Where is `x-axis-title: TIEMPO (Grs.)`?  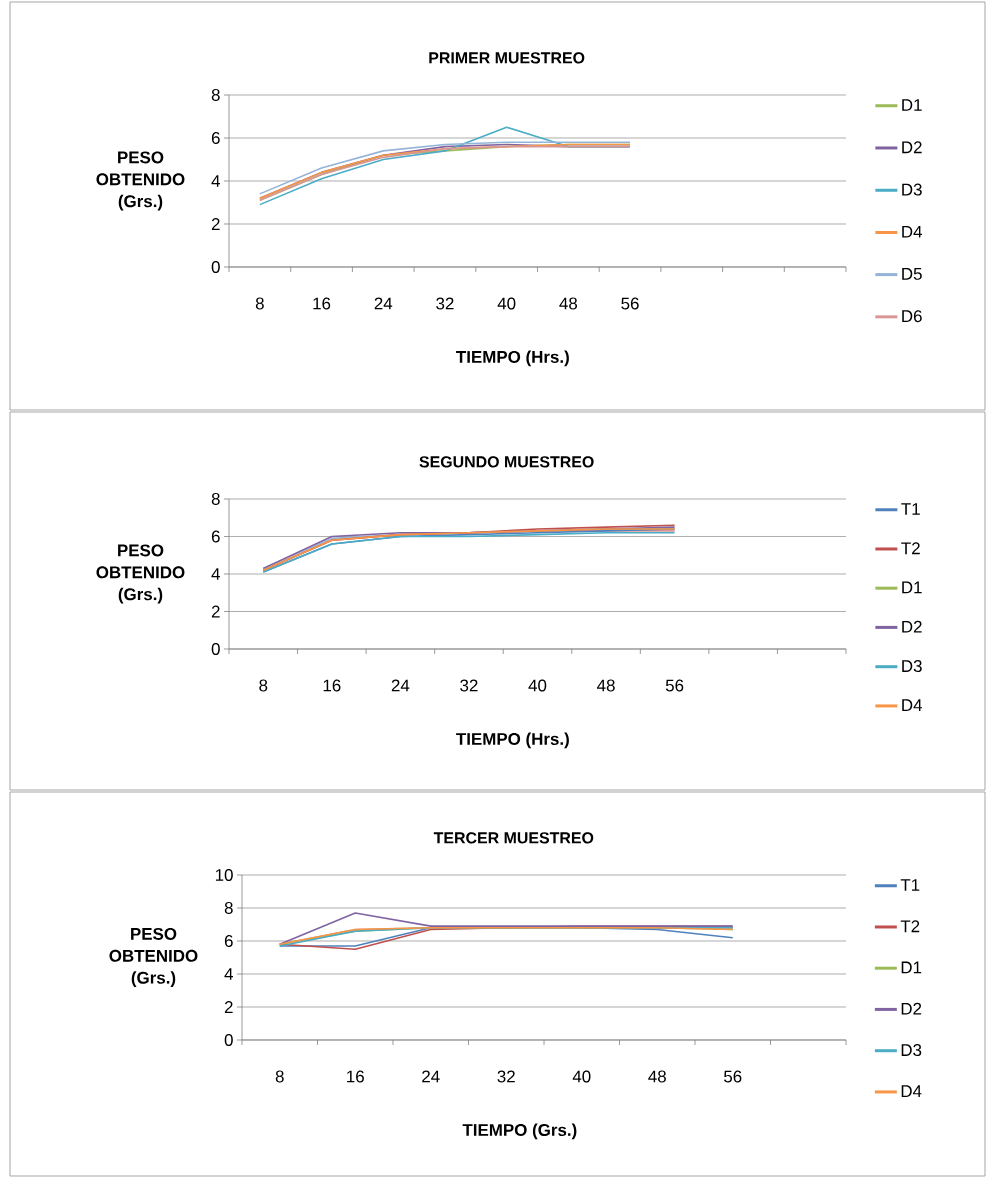
x-axis-title: TIEMPO (Grs.) is located at coordinates (519, 1131).